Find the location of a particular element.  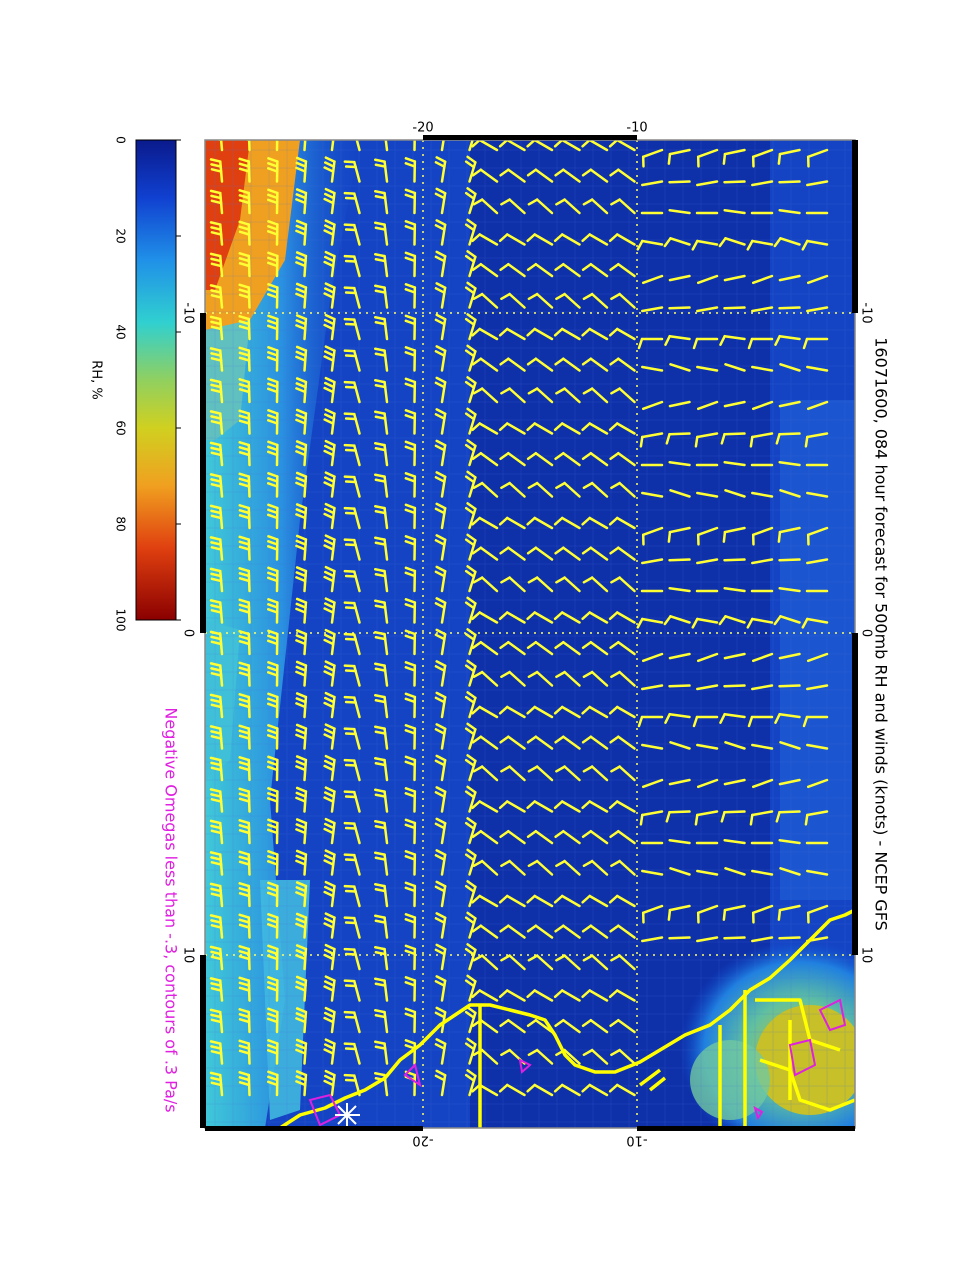

colorbar-label: RH, % is located at coordinates (96, 379).